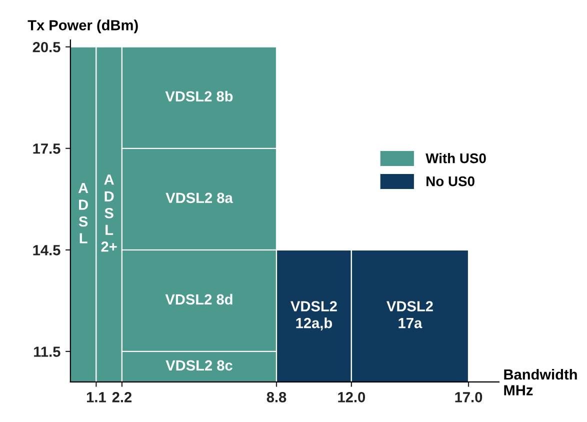  I want to click on x-tick-label: 12.0, so click(352, 397).